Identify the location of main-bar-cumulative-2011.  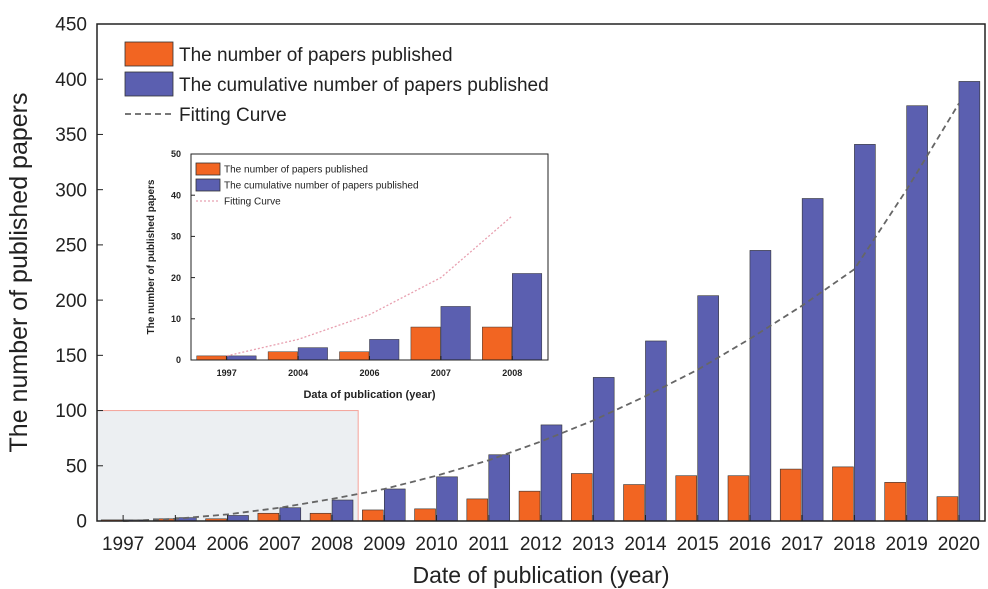
(499, 488).